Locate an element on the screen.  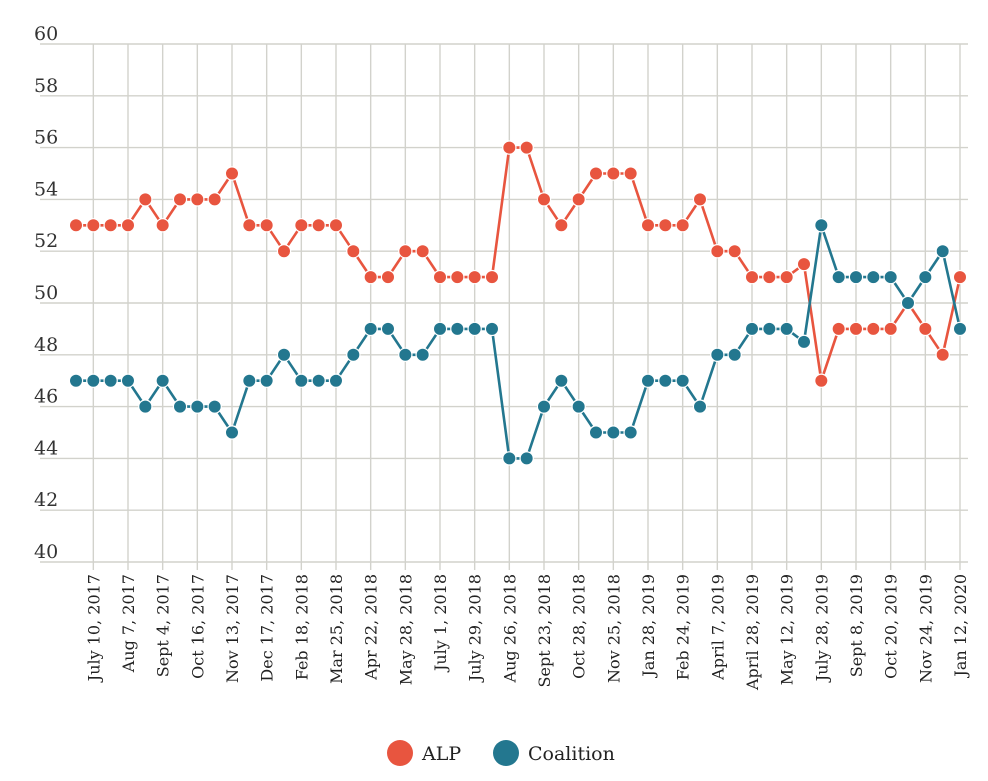
x-tick-label: Dec 17, 2017 is located at coordinates (267, 628).